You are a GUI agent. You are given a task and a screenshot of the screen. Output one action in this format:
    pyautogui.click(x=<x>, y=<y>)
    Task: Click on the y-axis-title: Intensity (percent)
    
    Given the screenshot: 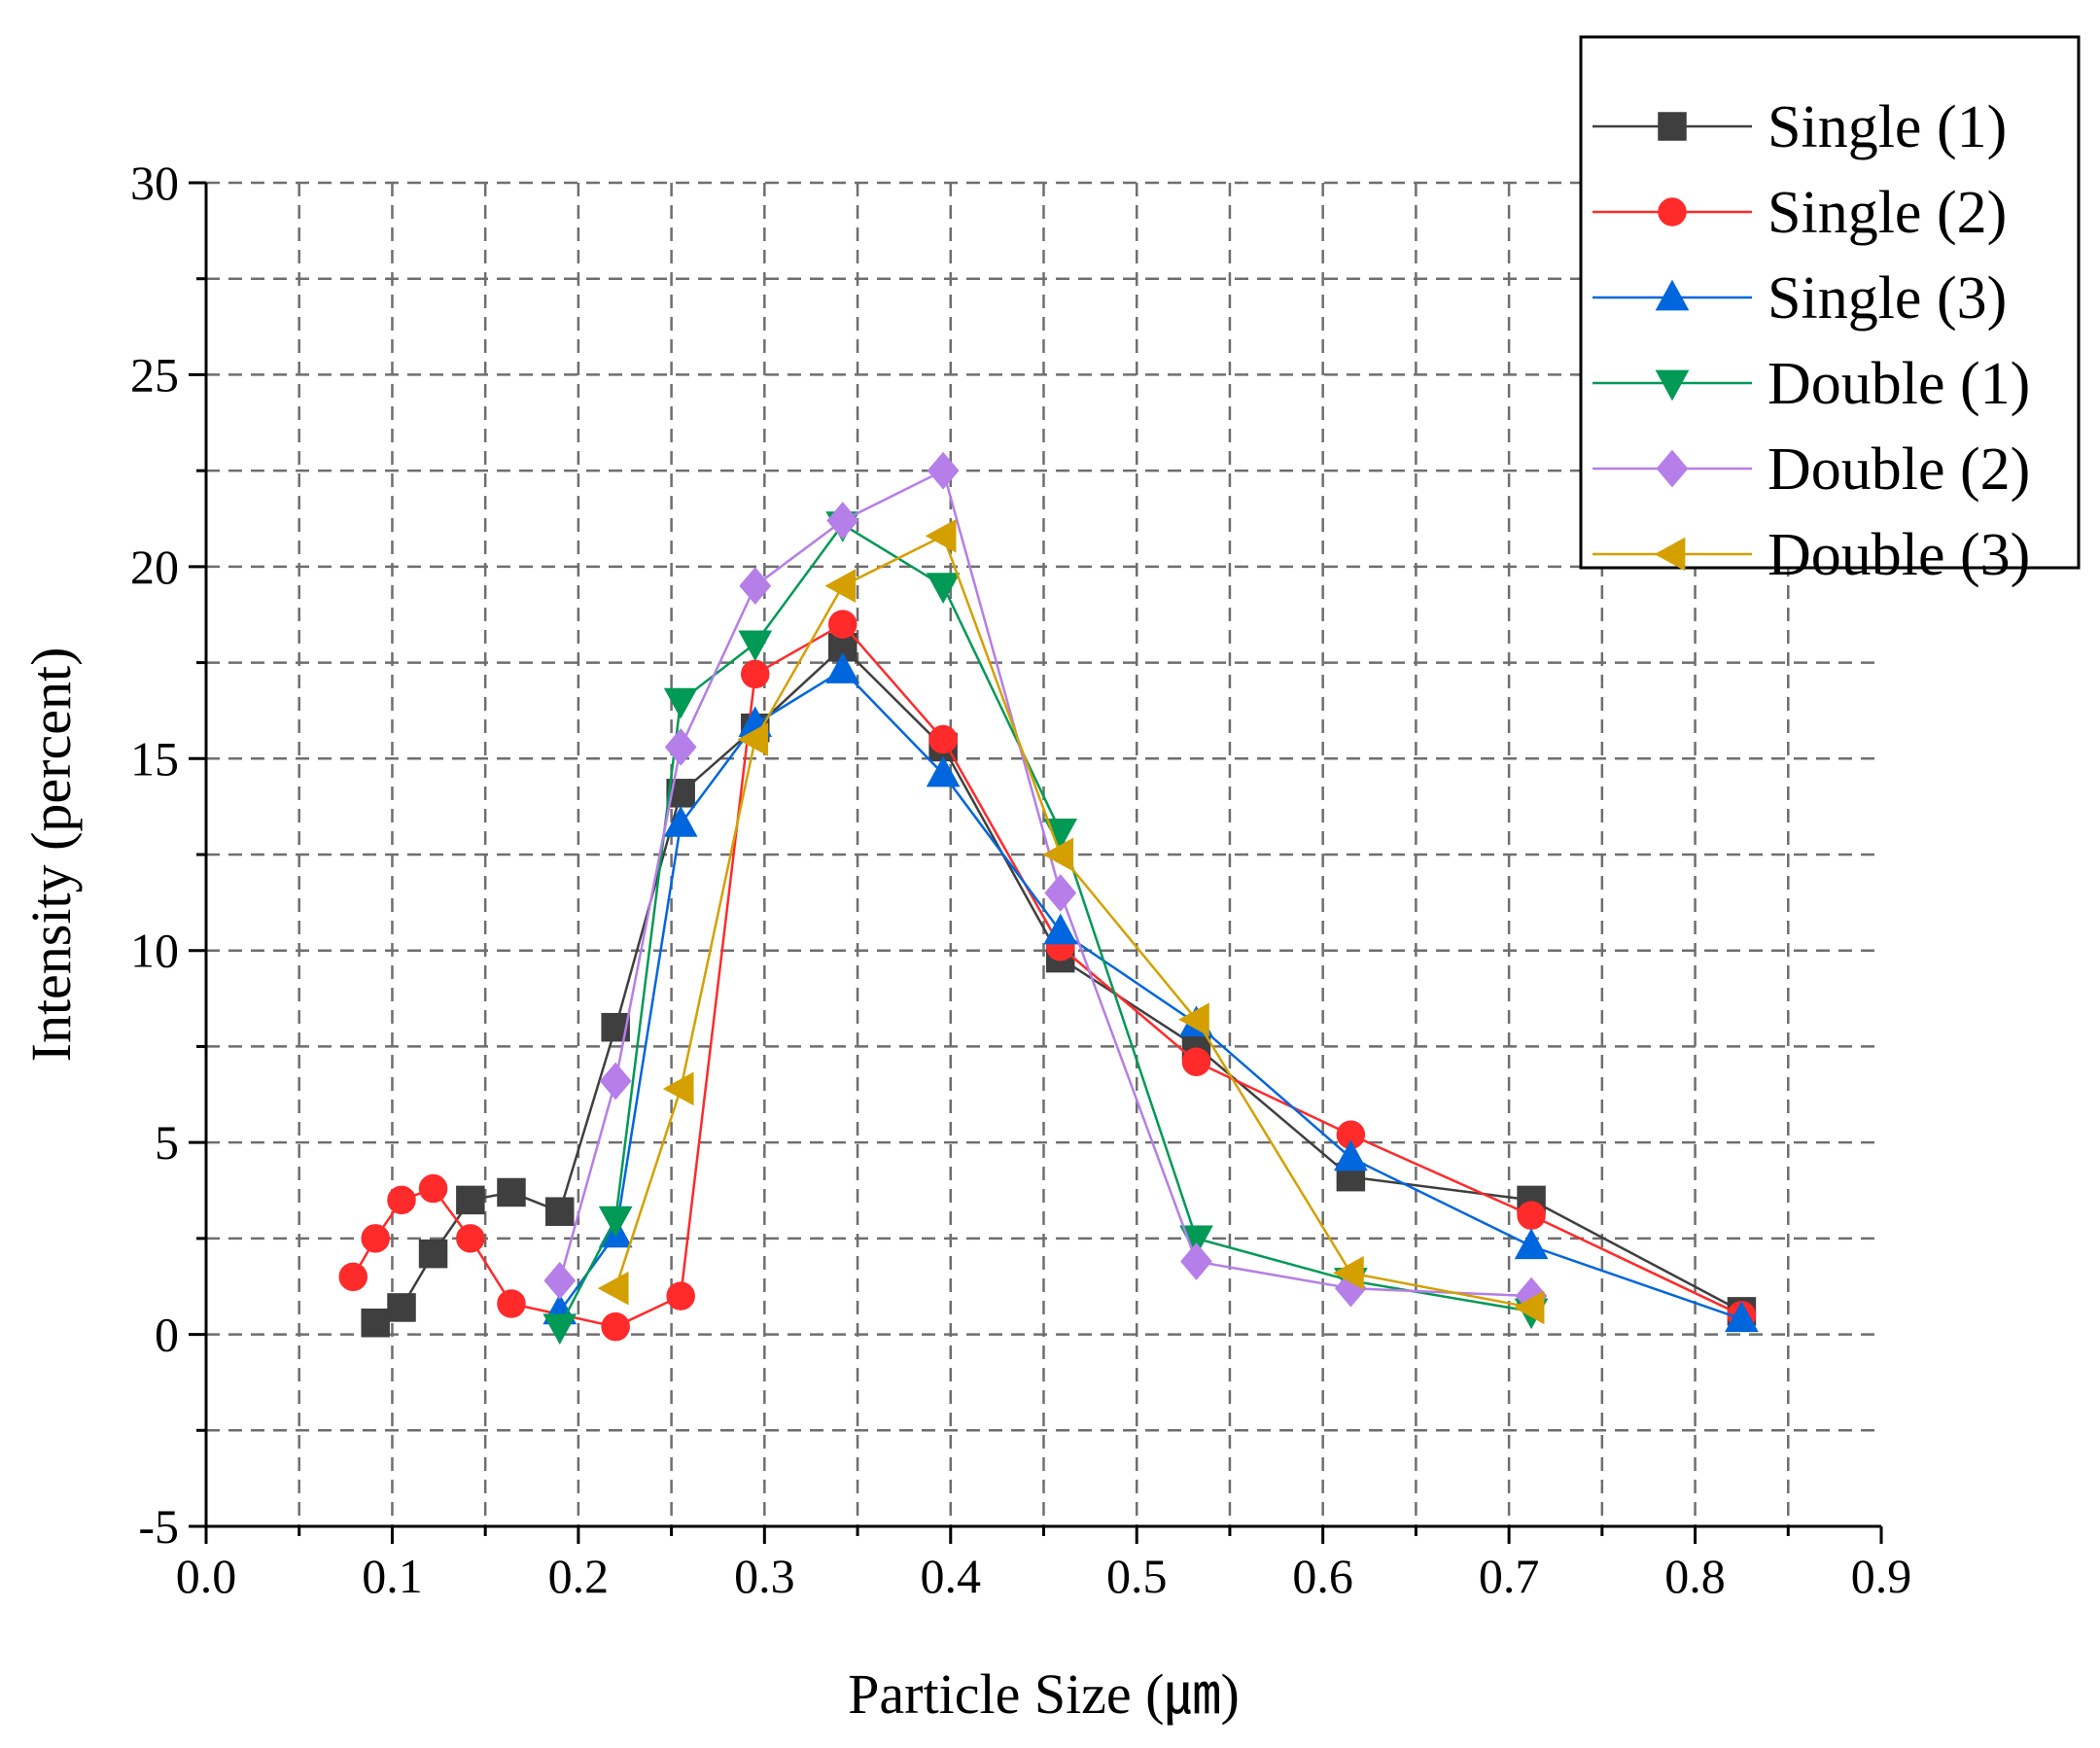 What is the action you would take?
    pyautogui.click(x=51, y=855)
    